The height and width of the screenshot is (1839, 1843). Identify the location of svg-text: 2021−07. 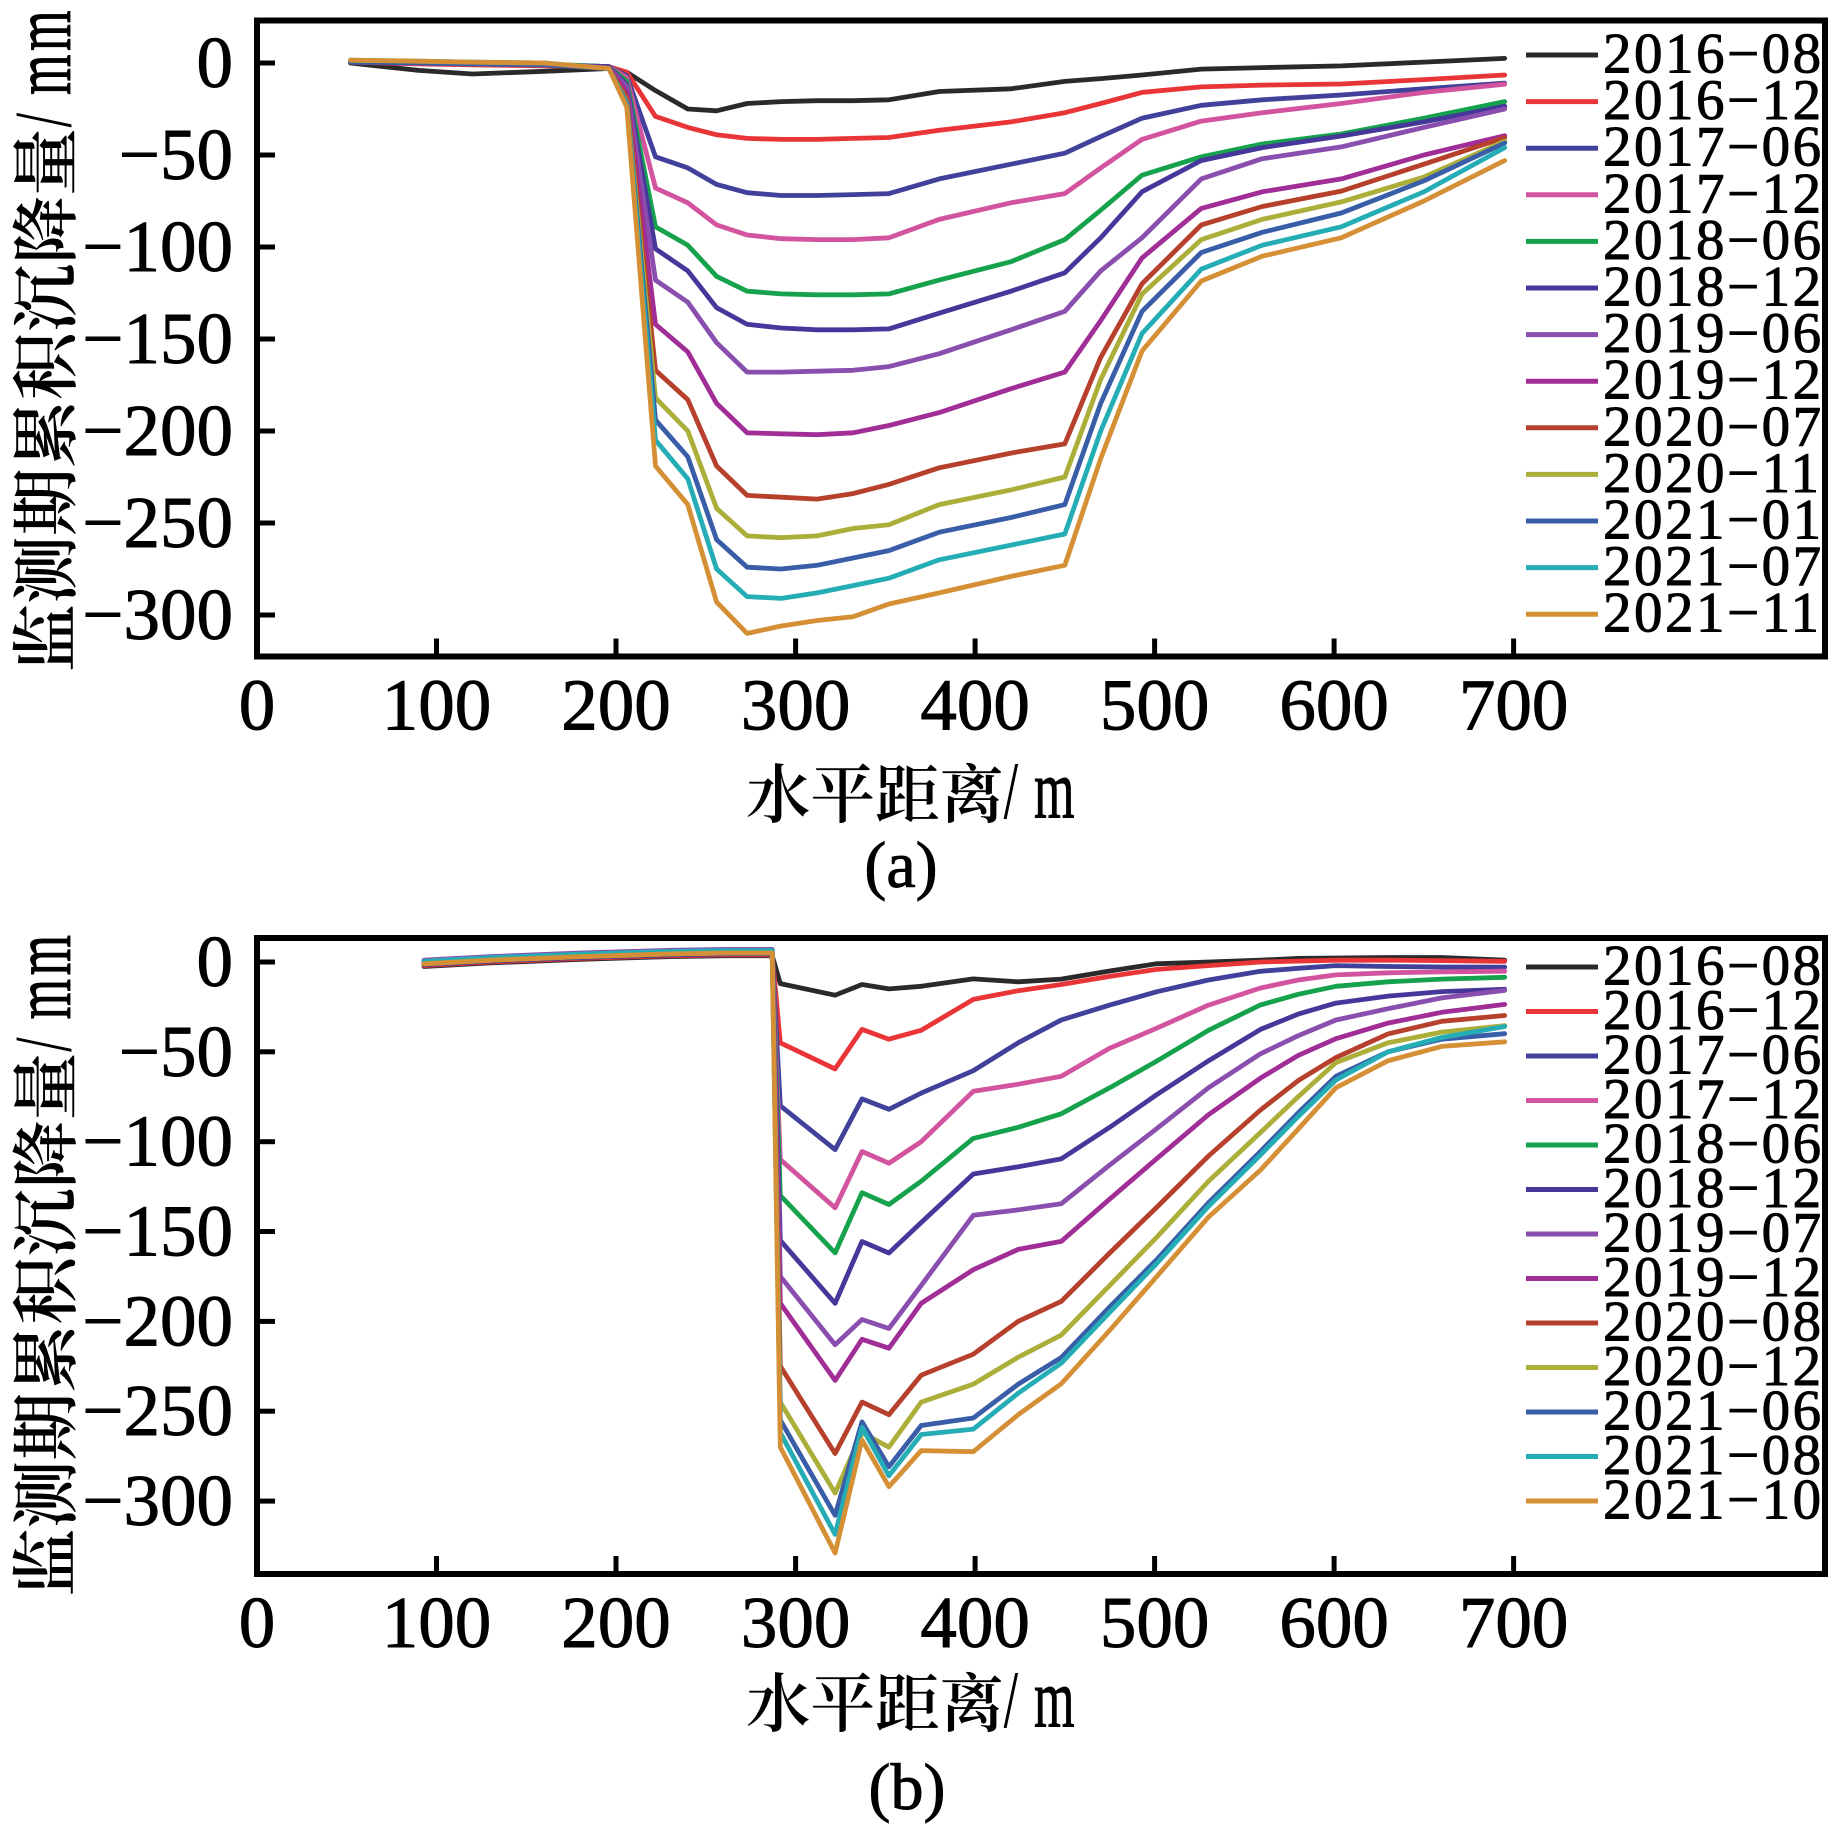
(1713, 566).